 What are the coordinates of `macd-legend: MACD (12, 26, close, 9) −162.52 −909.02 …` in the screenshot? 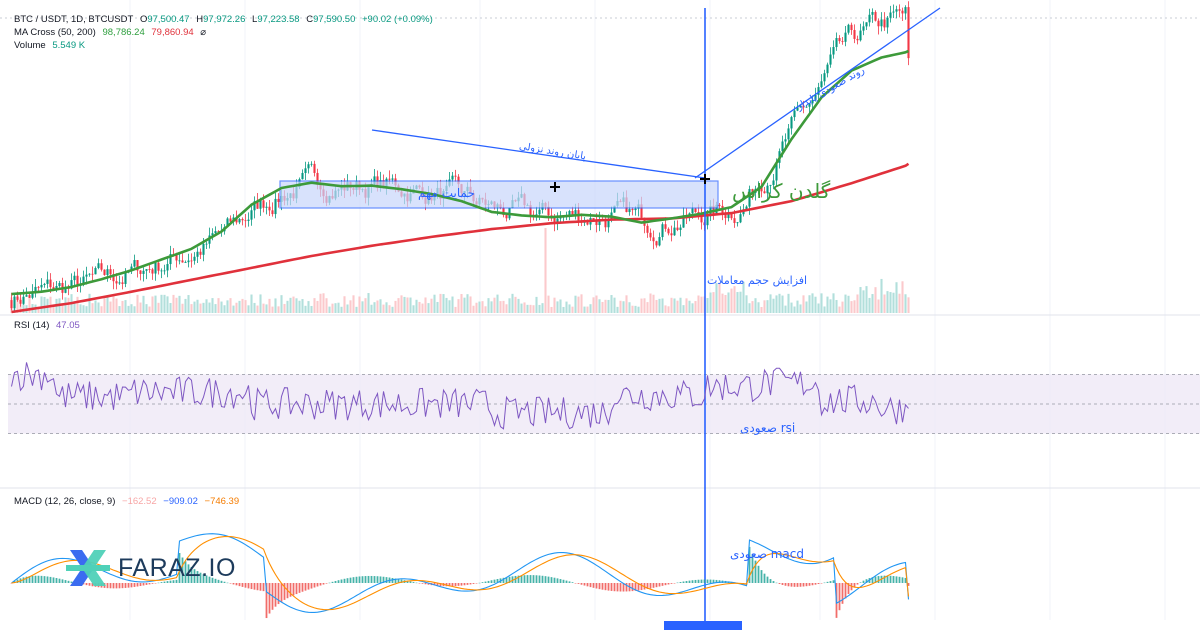 It's located at (128, 501).